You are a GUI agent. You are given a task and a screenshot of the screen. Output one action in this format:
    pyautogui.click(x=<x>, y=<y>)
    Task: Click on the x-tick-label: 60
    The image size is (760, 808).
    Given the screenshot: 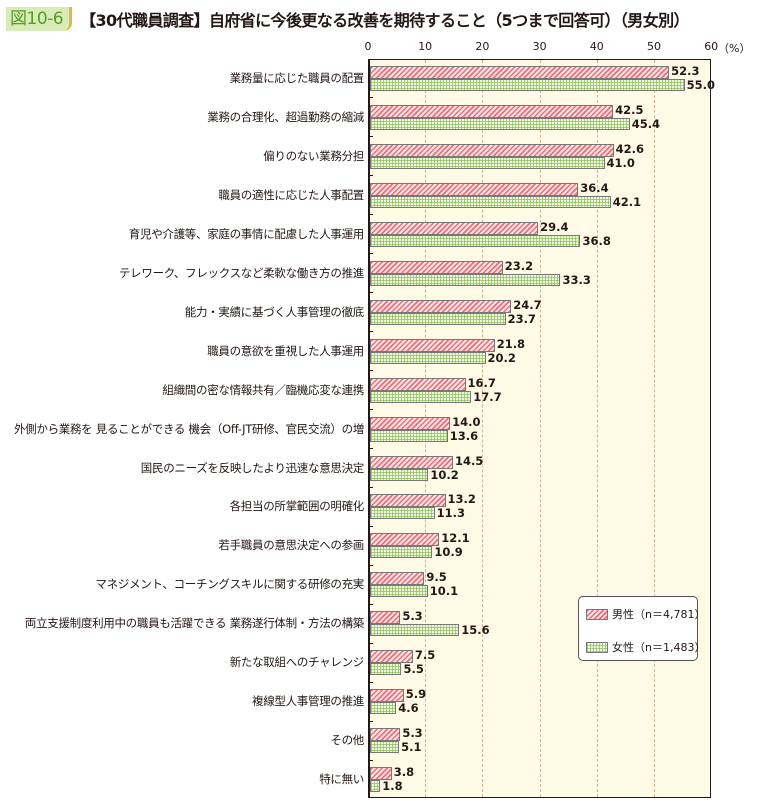 What is the action you would take?
    pyautogui.click(x=711, y=46)
    